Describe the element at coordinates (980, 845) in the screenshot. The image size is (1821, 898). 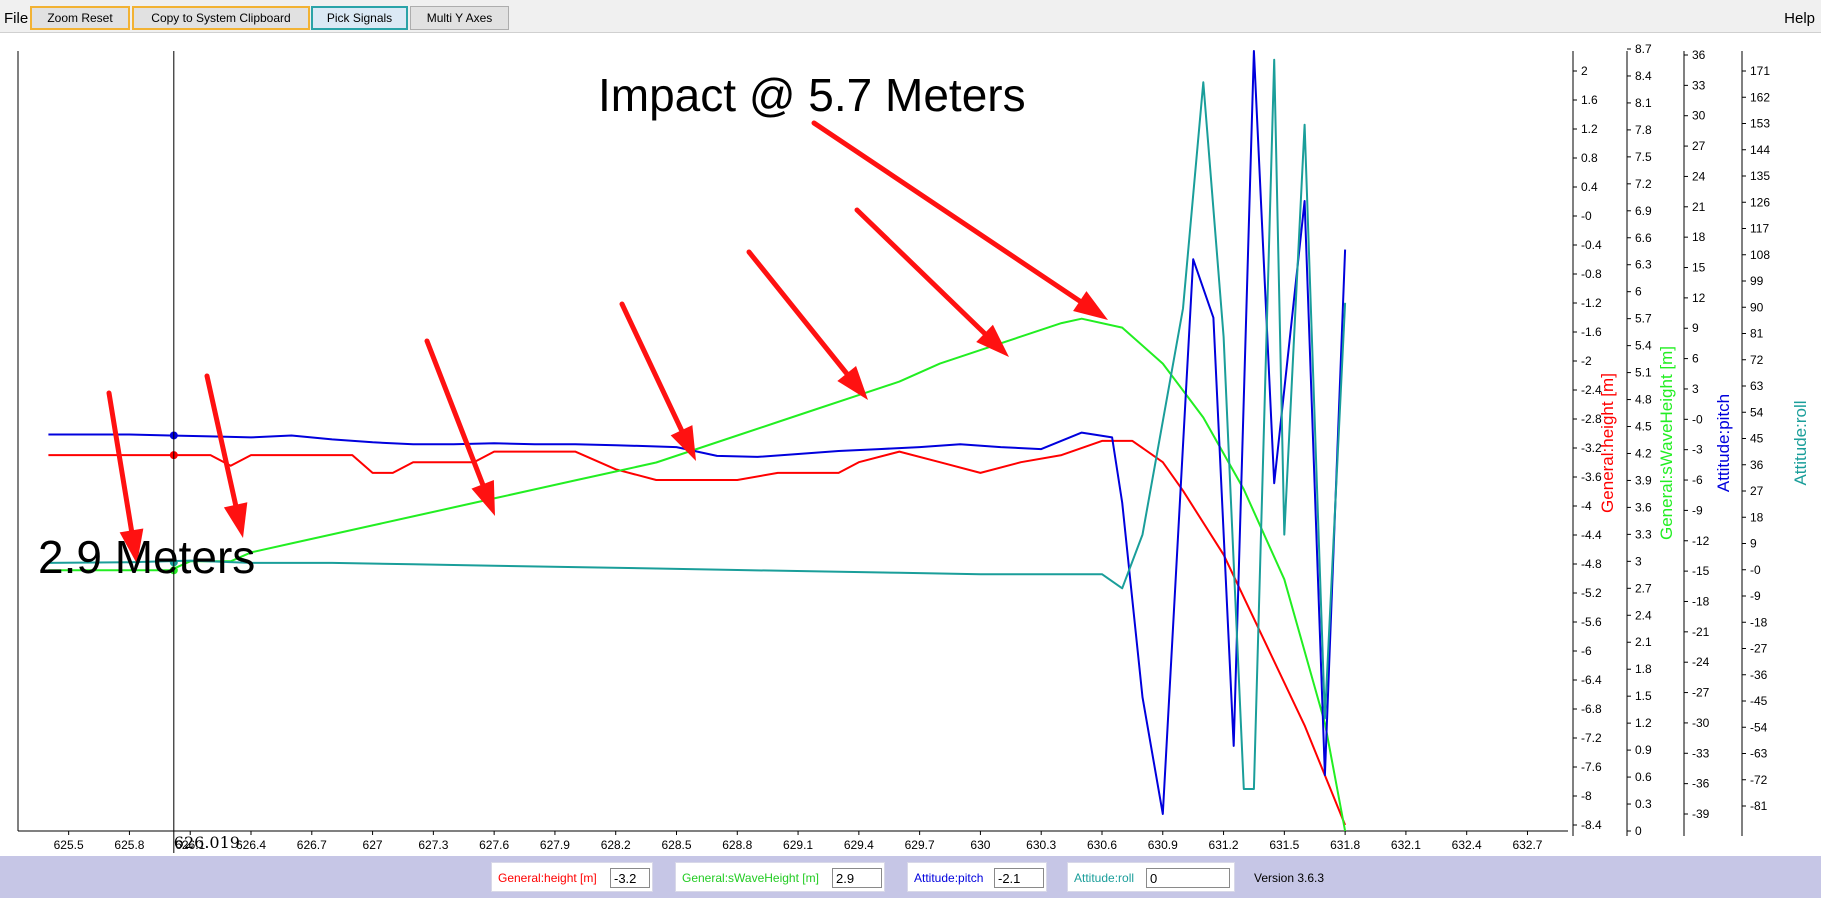
I see `x-tick-label: 630` at that location.